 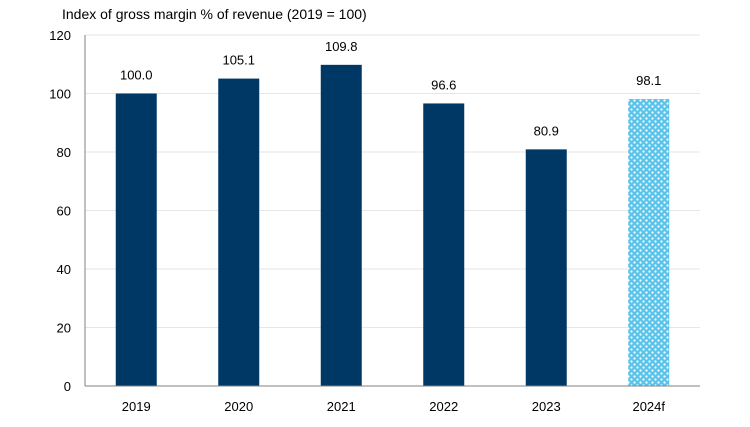 I want to click on x-tick-label: 2023, so click(x=546, y=406).